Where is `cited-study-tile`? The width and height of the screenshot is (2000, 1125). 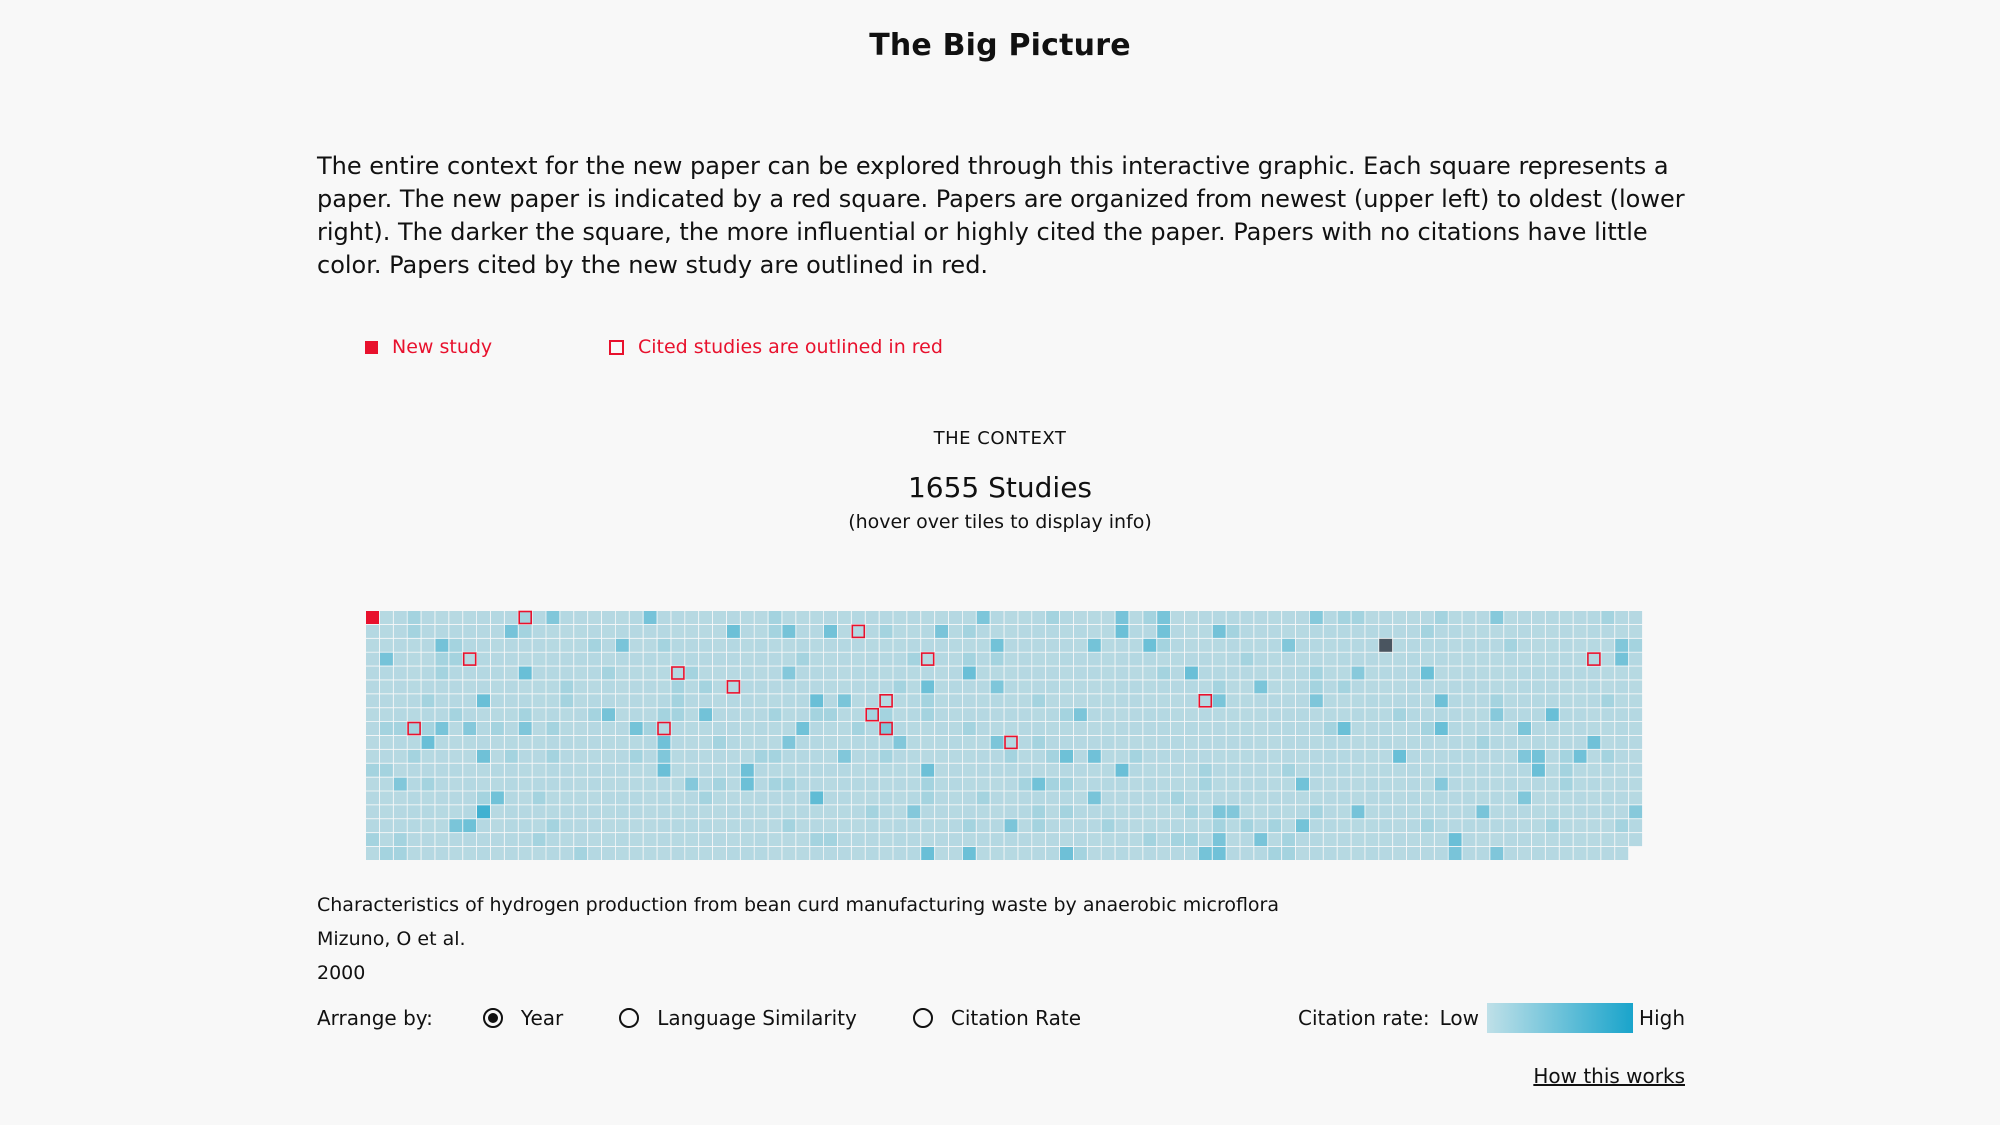
cited-study-tile is located at coordinates (886, 700).